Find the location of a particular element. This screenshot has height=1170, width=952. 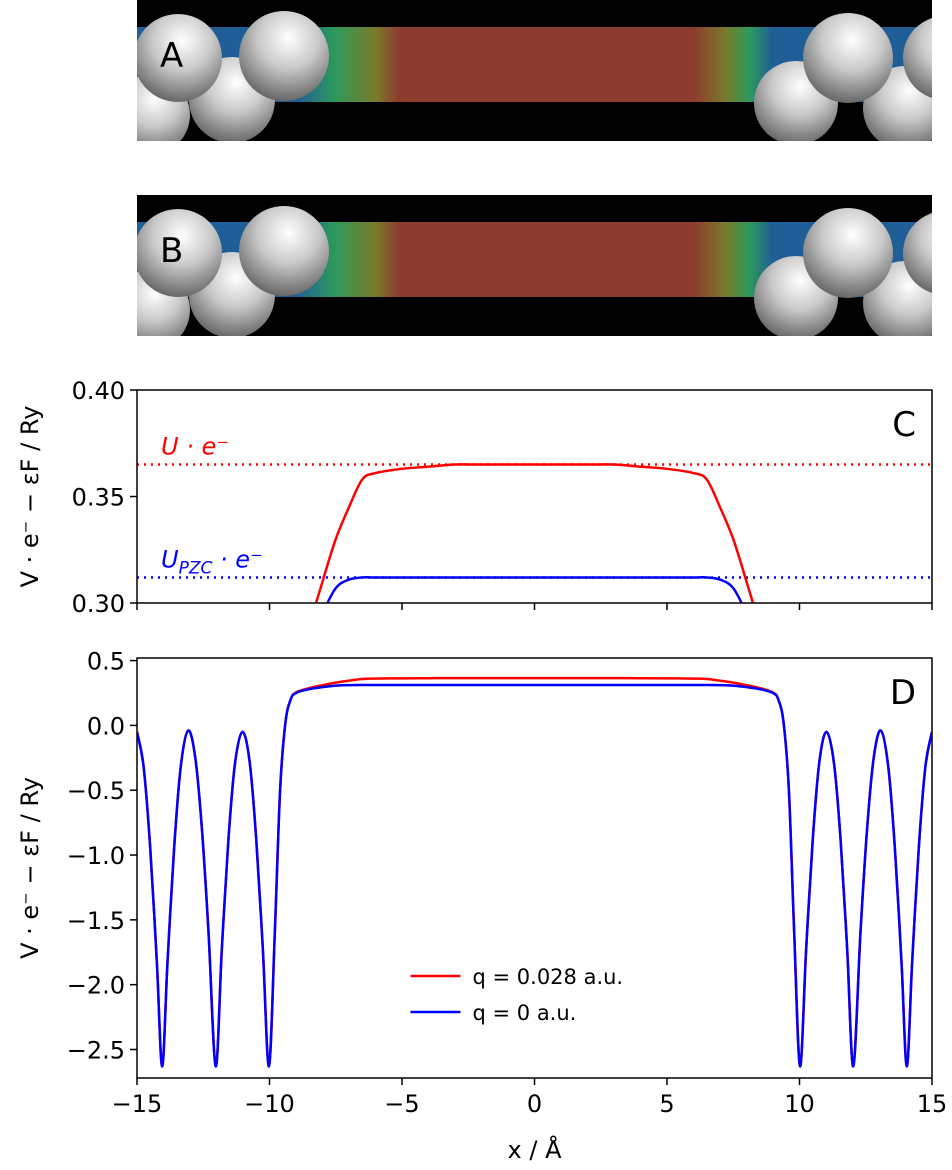

x-tick-label: −5 is located at coordinates (401, 1104).